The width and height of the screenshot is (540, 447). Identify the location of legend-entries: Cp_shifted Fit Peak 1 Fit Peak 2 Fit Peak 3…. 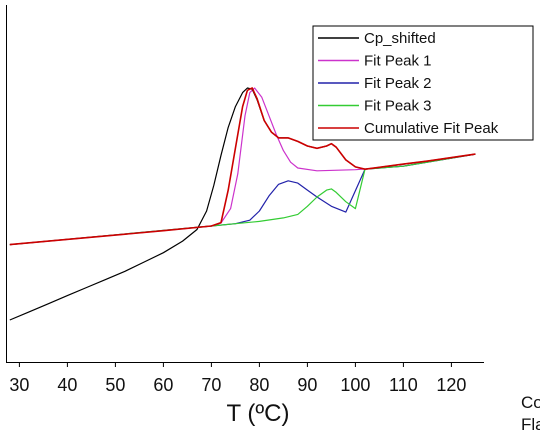
(408, 83).